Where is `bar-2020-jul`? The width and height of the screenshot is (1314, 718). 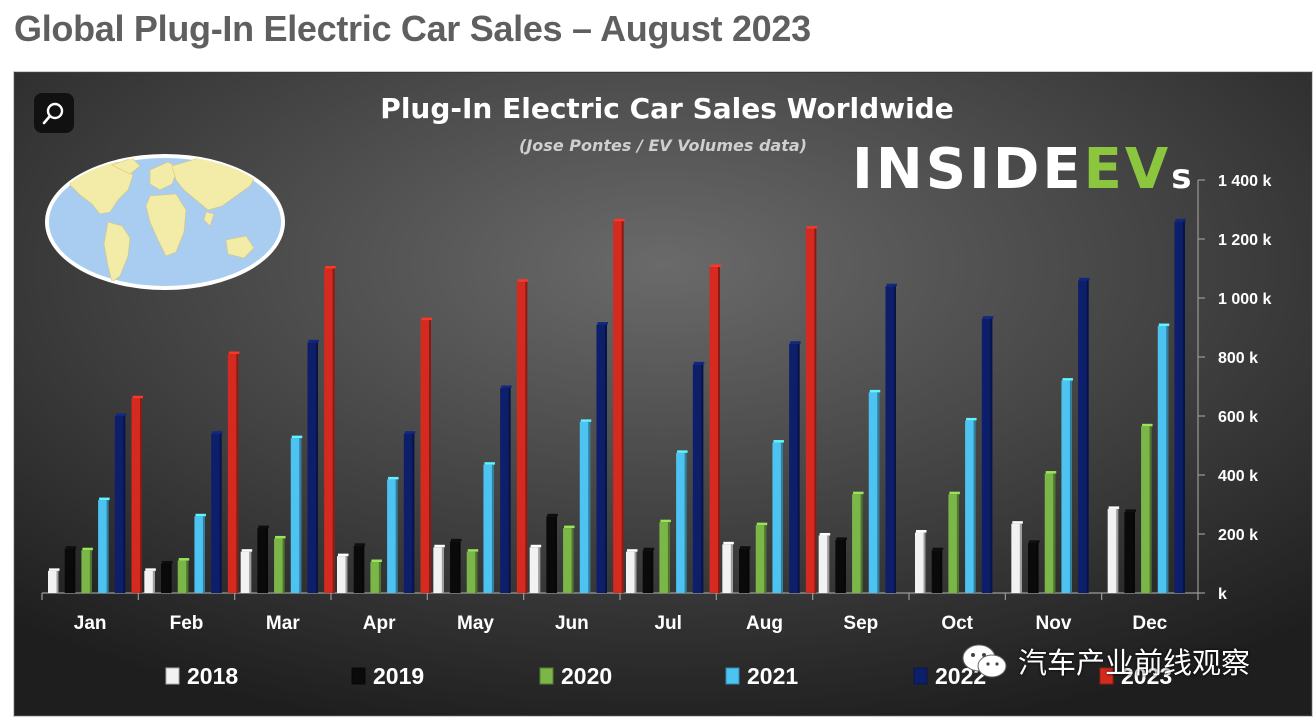 bar-2020-jul is located at coordinates (664, 557).